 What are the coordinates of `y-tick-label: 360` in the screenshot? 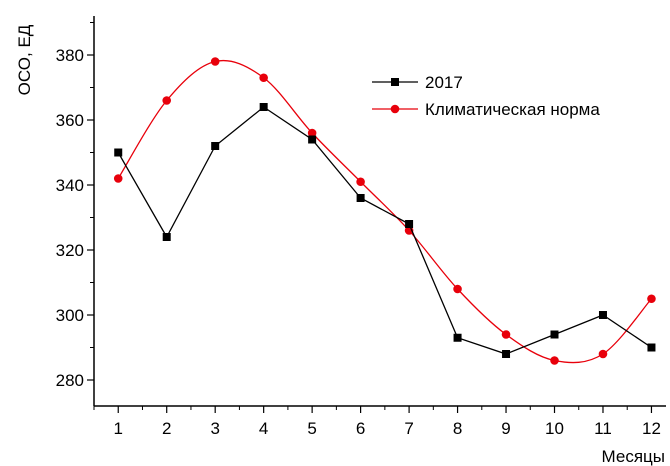 It's located at (70, 120).